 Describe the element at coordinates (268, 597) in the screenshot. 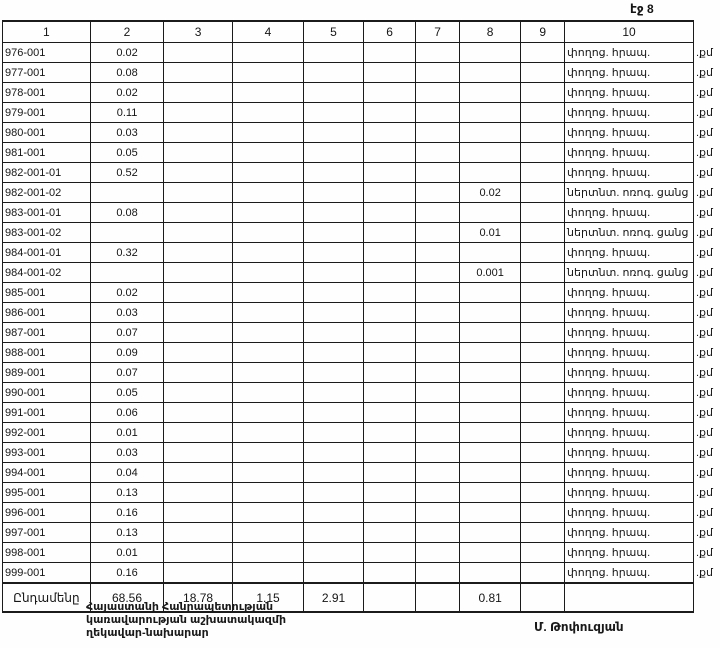

I see `totals-value-cell: 1.15` at that location.